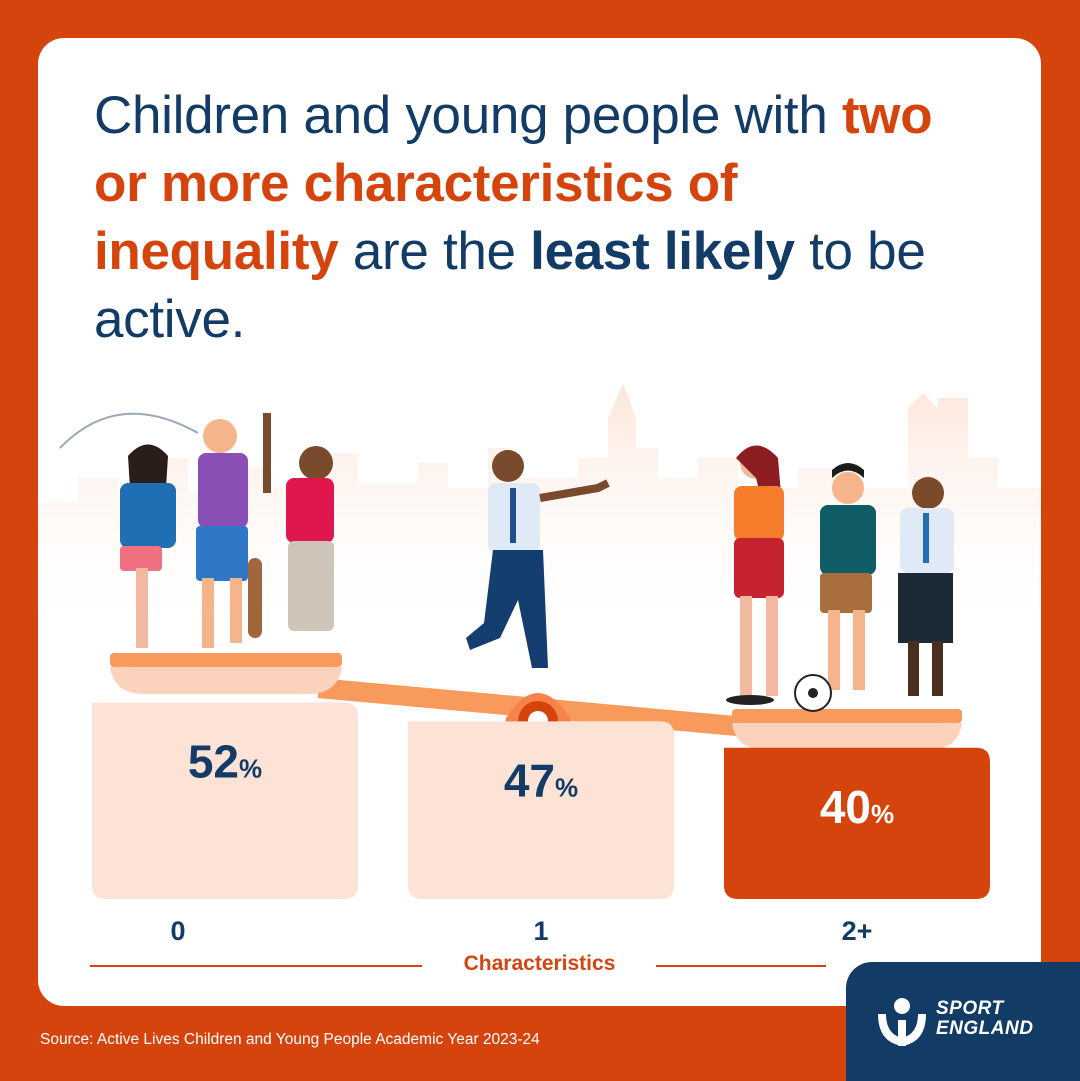 The width and height of the screenshot is (1080, 1081). Describe the element at coordinates (985, 1028) in the screenshot. I see `logo-line-2: ENGLAND` at that location.